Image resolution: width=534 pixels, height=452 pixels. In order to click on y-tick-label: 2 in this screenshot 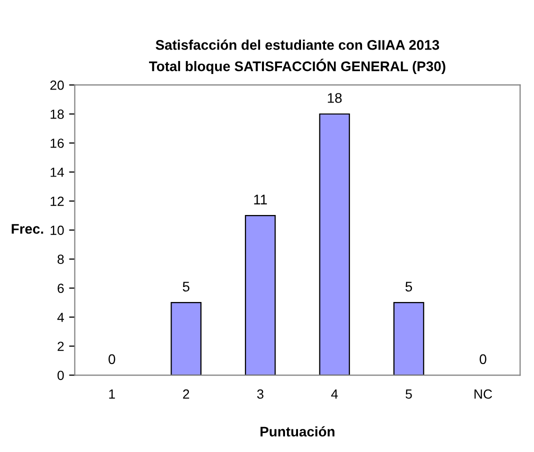, I will do `click(61, 346)`.